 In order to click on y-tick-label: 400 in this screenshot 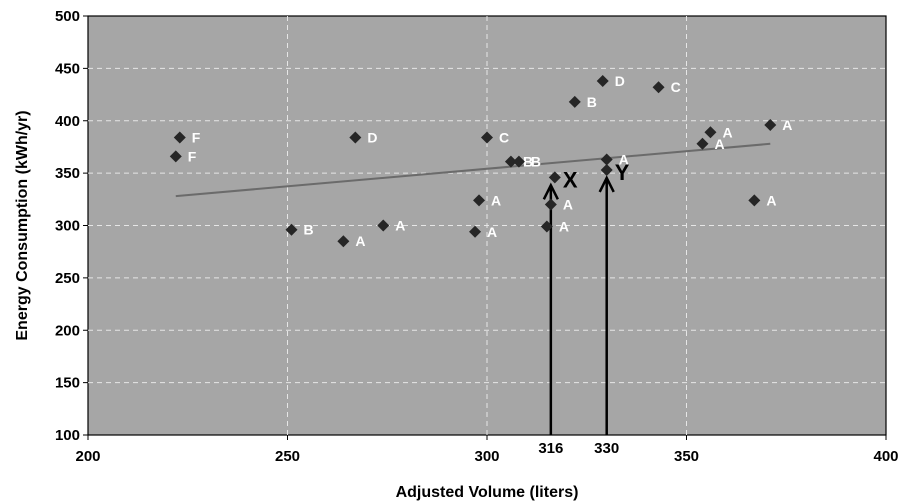, I will do `click(67, 121)`.